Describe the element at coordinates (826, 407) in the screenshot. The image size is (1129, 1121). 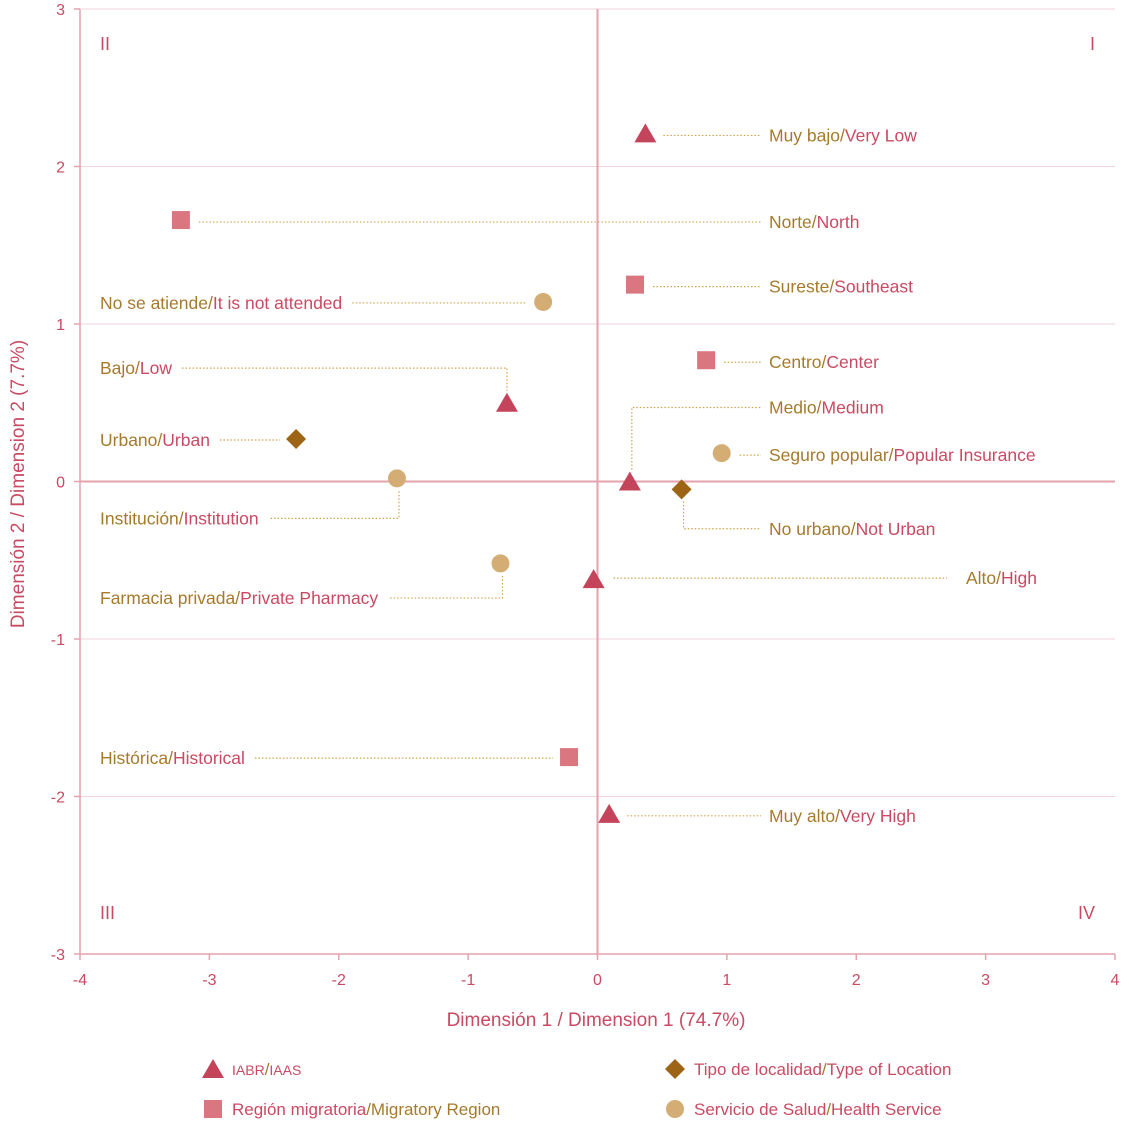
I see `point-label: Medio/Medium` at that location.